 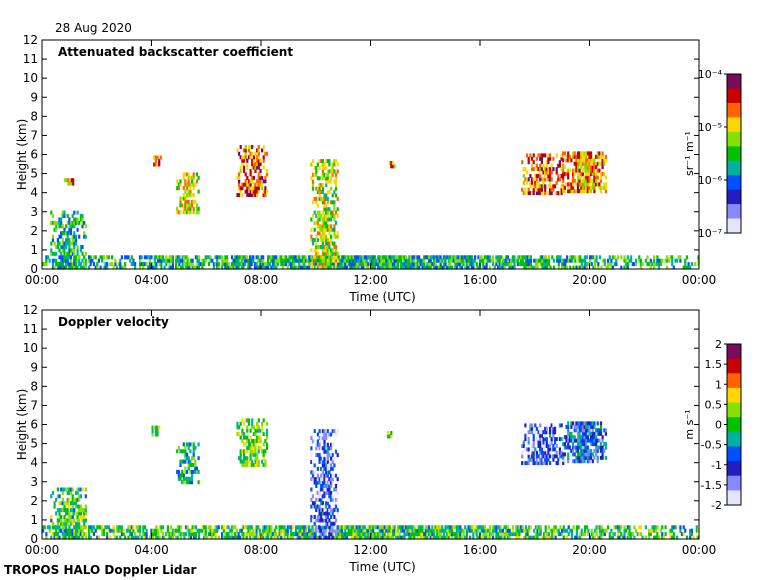 I want to click on y-tick-label: 3, so click(x=34, y=482).